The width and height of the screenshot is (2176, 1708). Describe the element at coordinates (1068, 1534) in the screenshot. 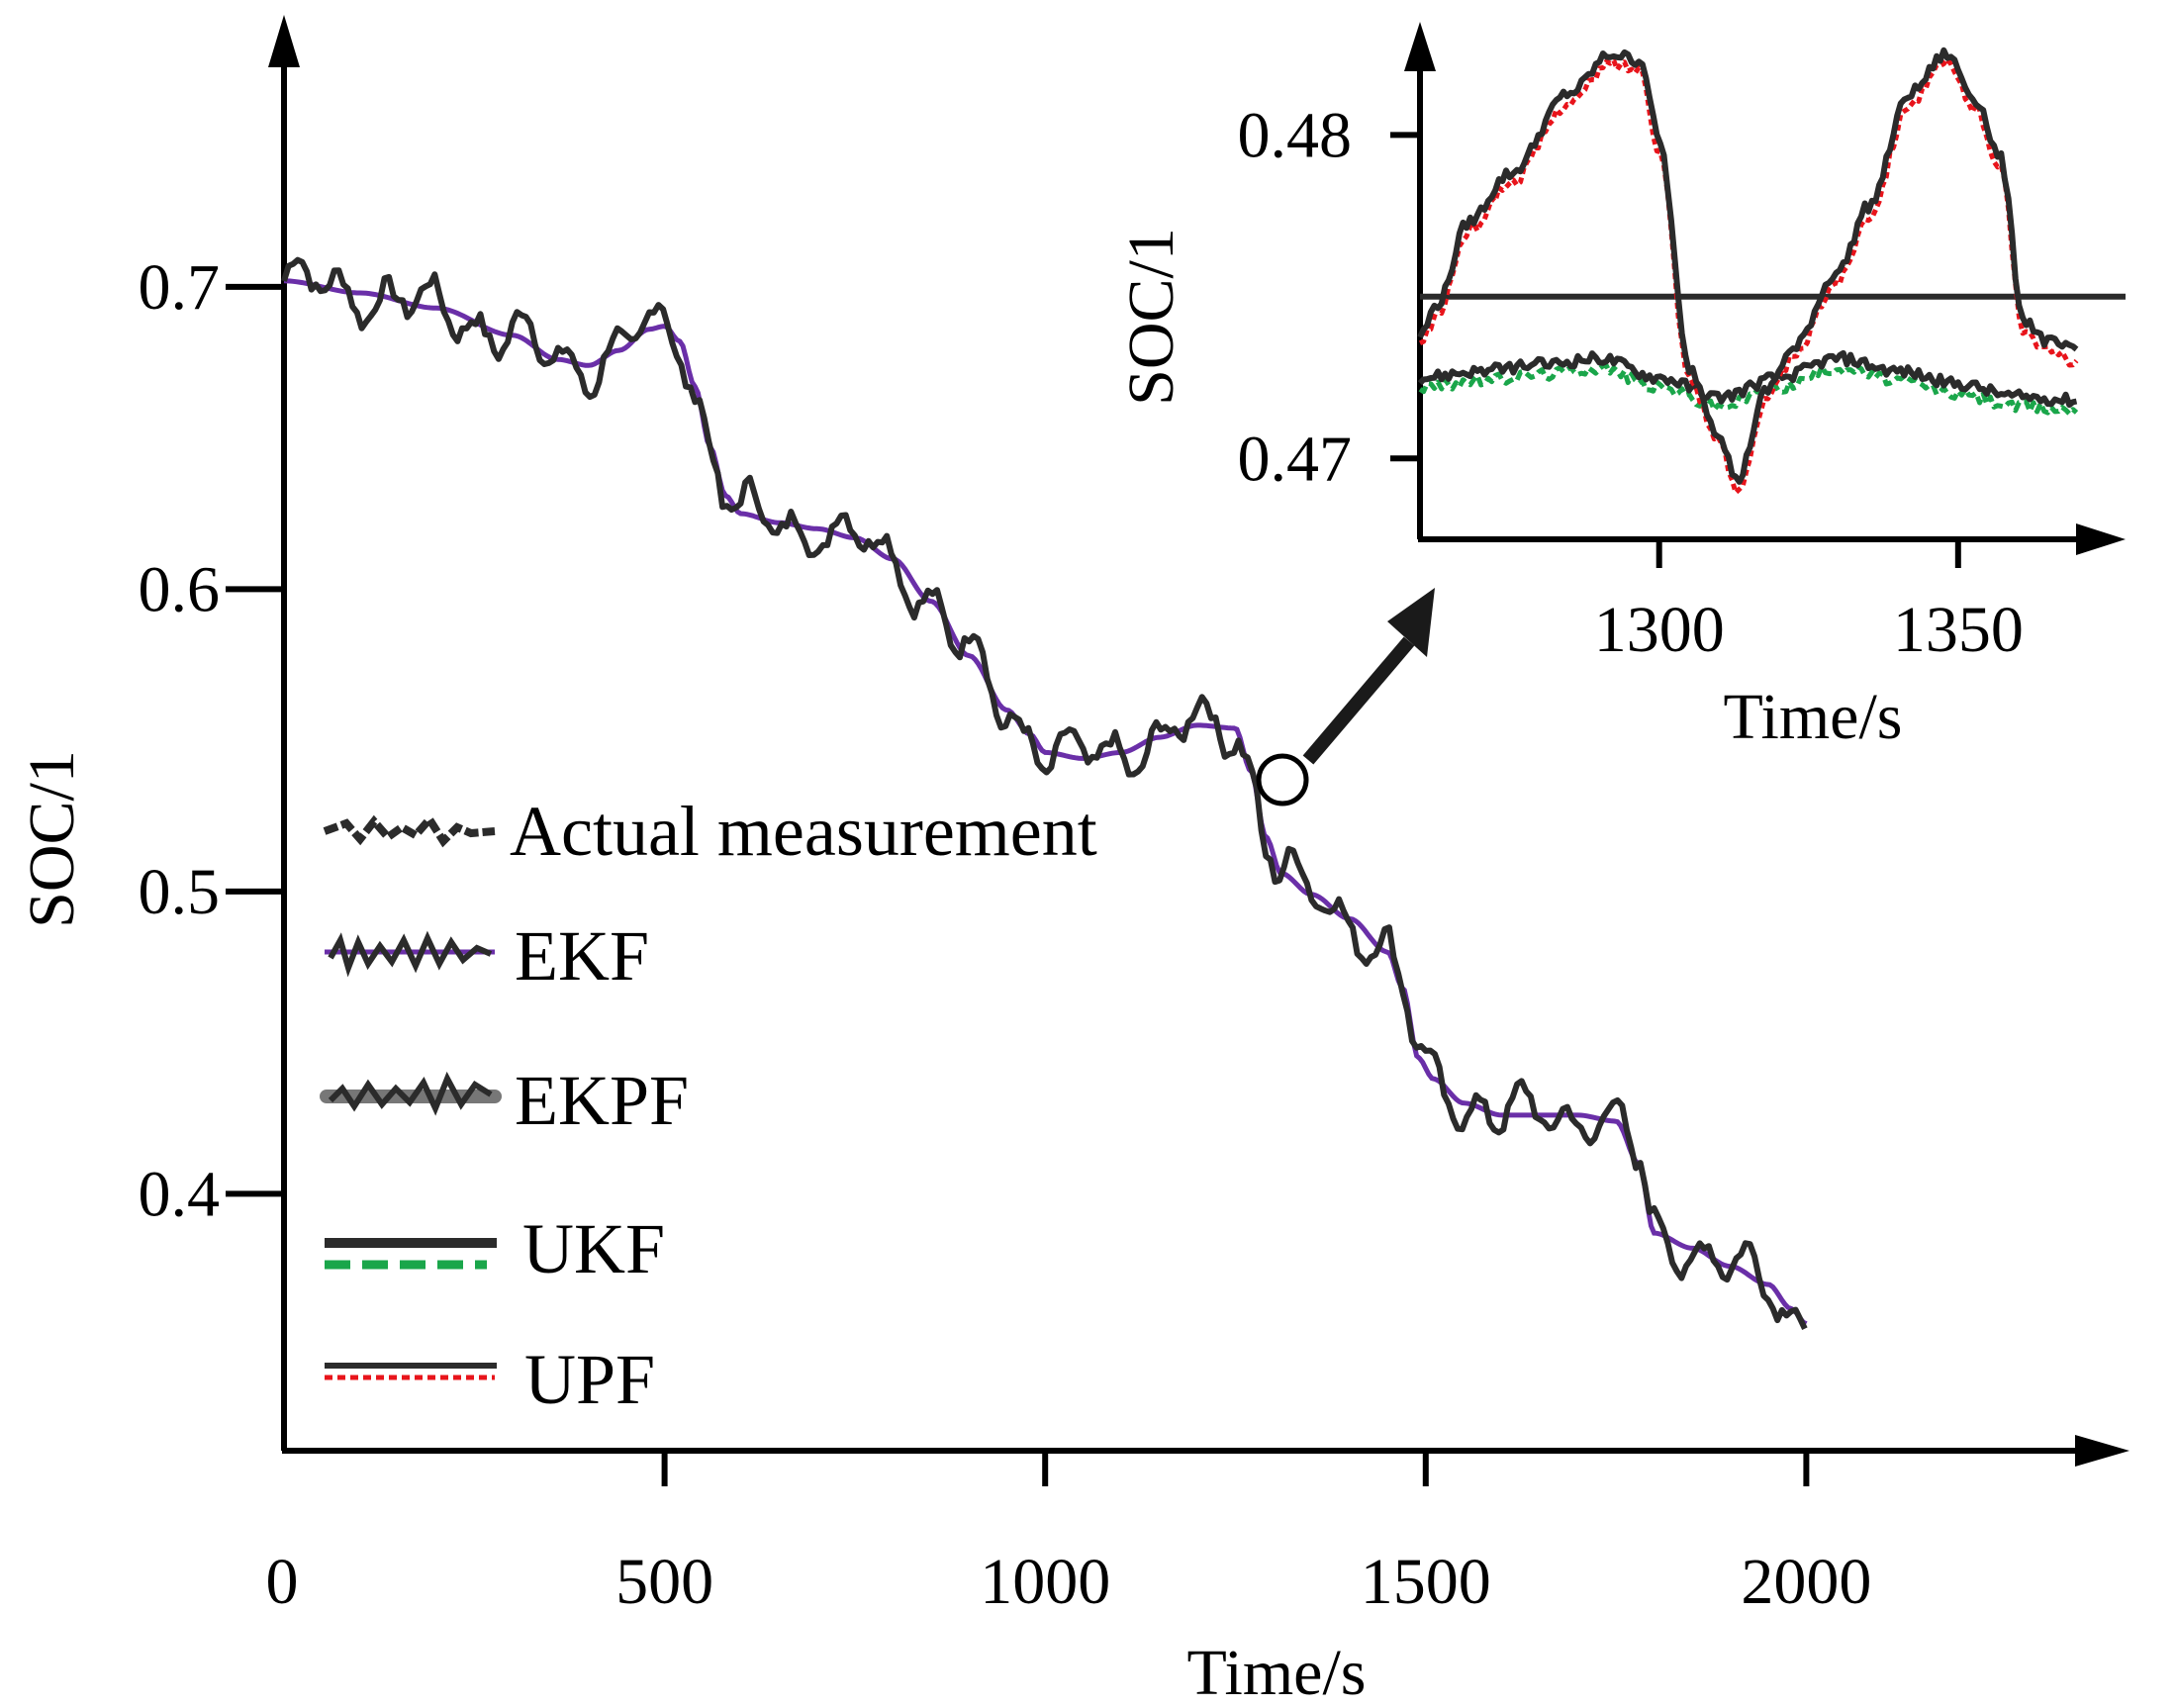

I see `main-x-ticks: 0 500 1000 1500 2000` at that location.